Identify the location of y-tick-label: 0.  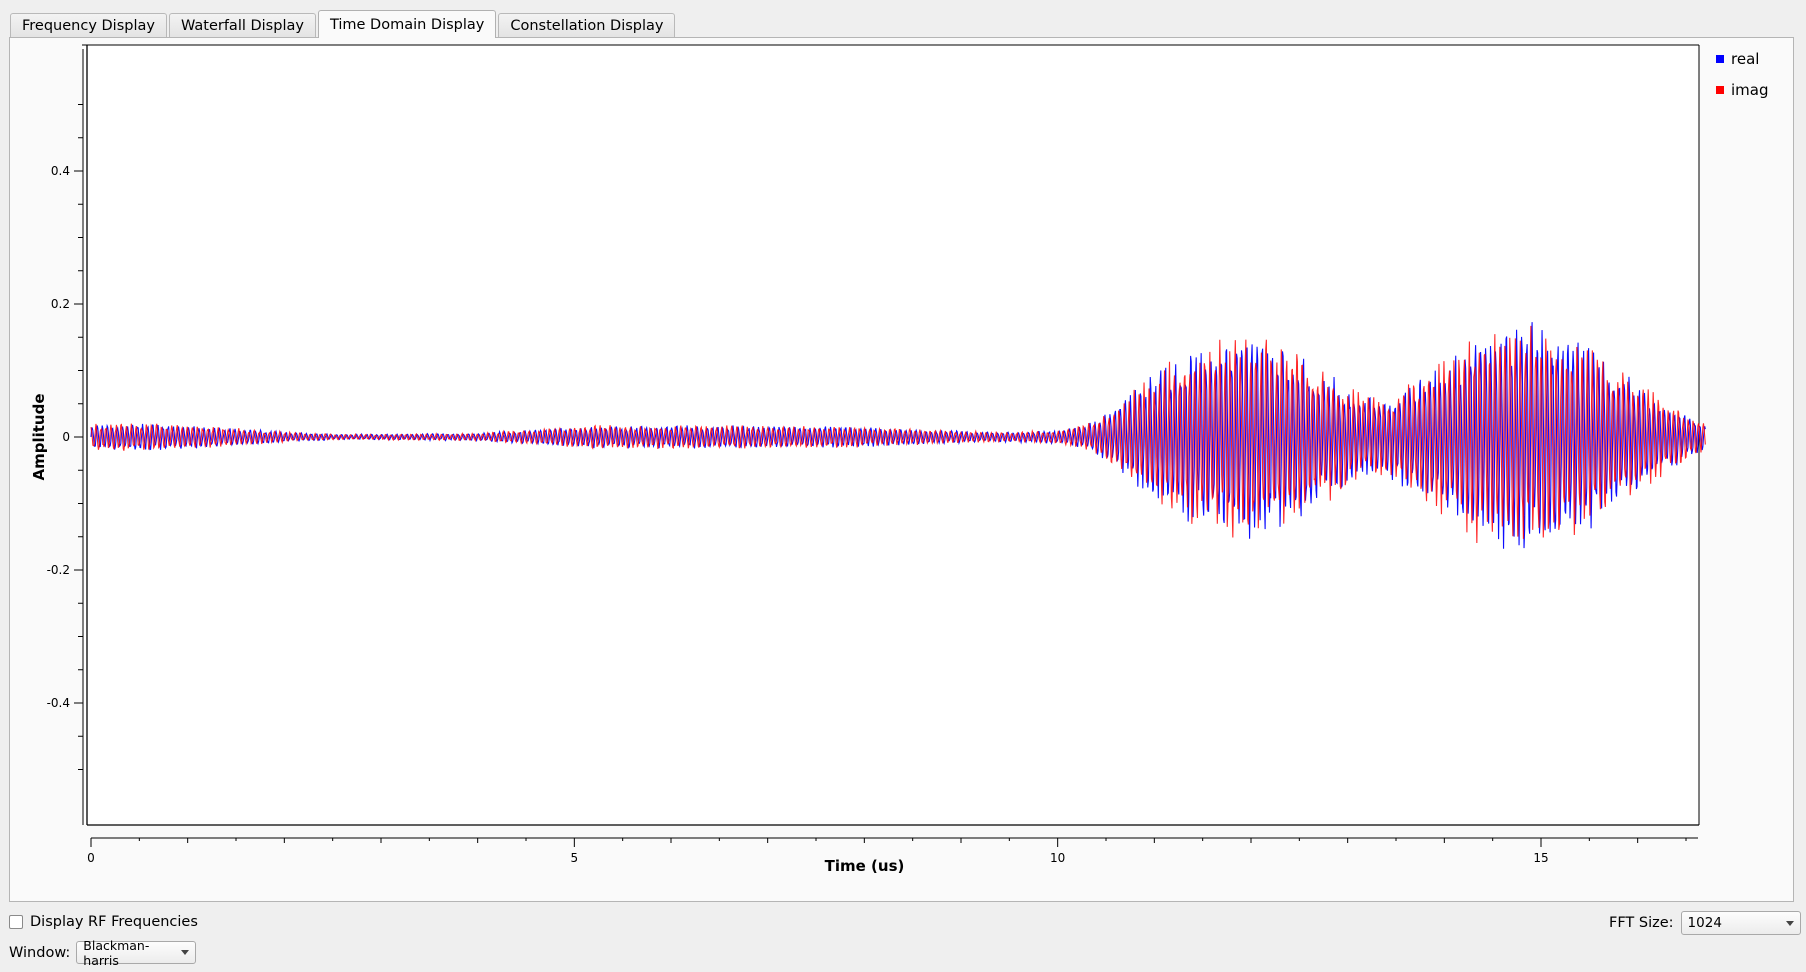
(66, 437).